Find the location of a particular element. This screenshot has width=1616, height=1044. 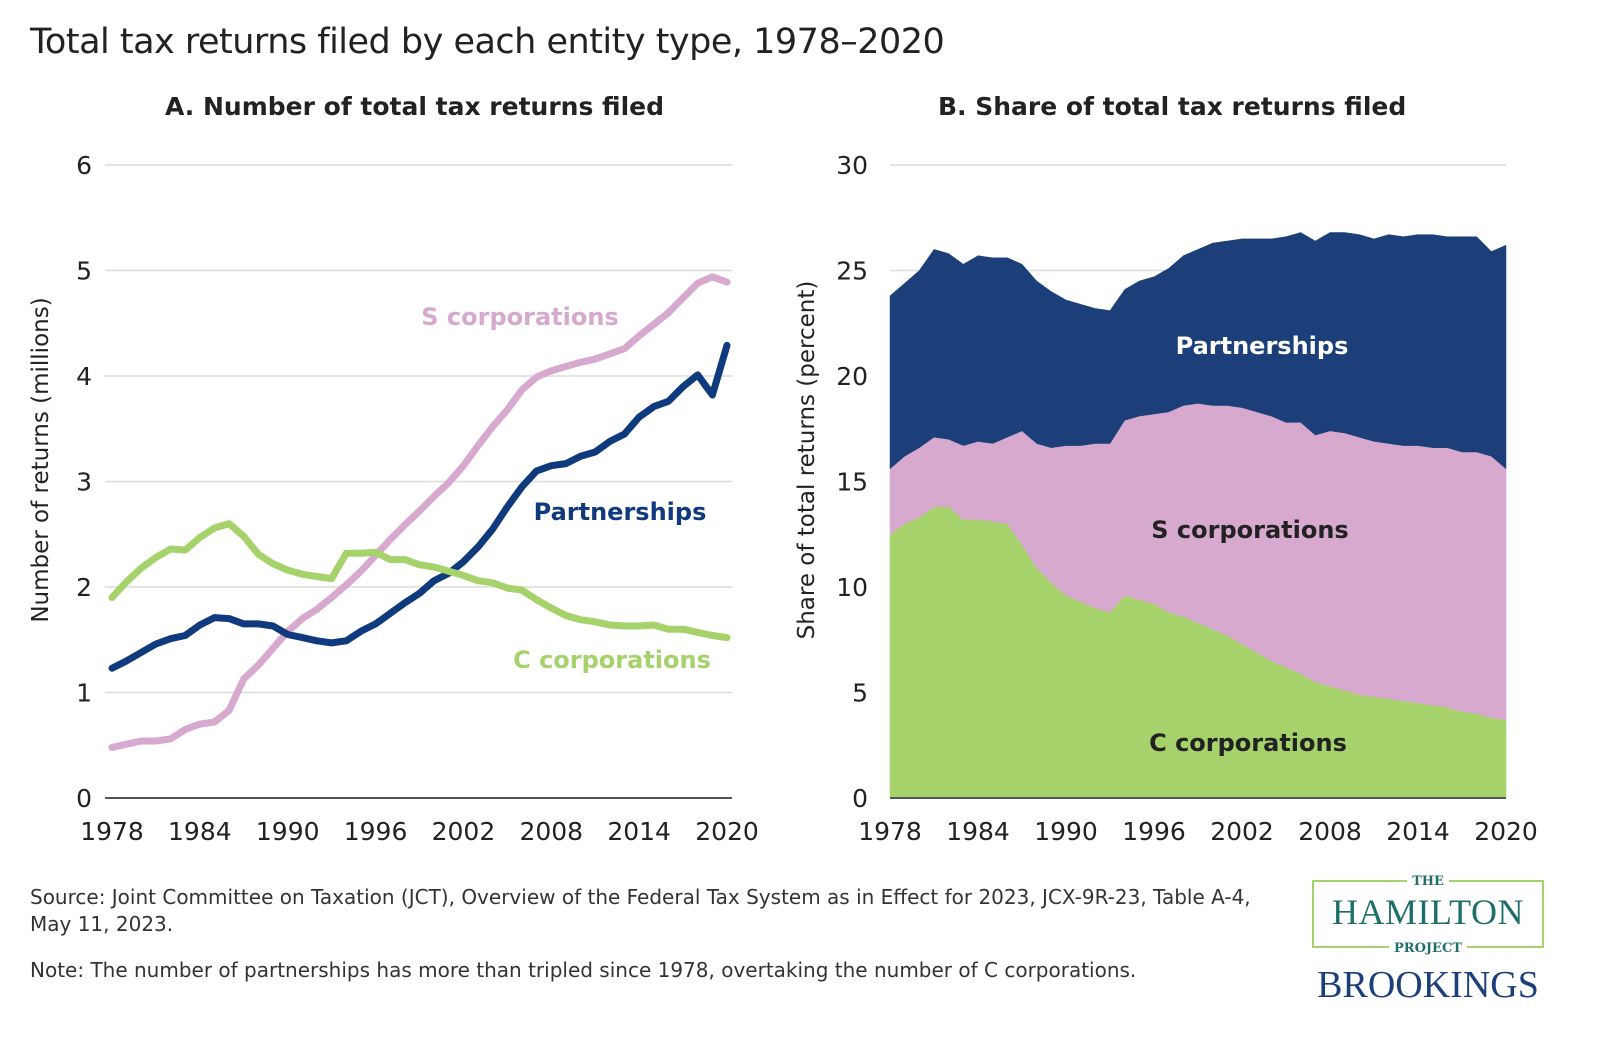

panel-a-y-tick-label: 5 is located at coordinates (84, 271).